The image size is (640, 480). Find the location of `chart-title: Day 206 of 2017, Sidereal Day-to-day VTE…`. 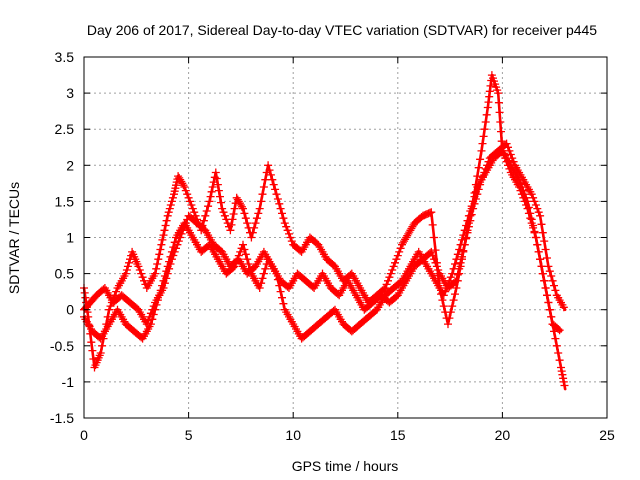

chart-title: Day 206 of 2017, Sidereal Day-to-day VTE… is located at coordinates (342, 30).